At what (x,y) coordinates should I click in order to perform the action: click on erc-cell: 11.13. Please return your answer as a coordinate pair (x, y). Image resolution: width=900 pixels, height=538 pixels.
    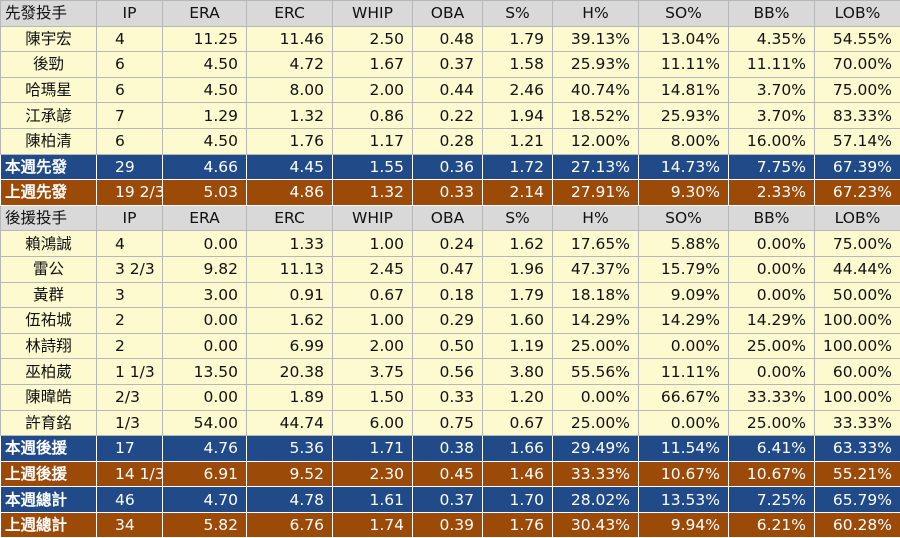
    Looking at the image, I should click on (290, 269).